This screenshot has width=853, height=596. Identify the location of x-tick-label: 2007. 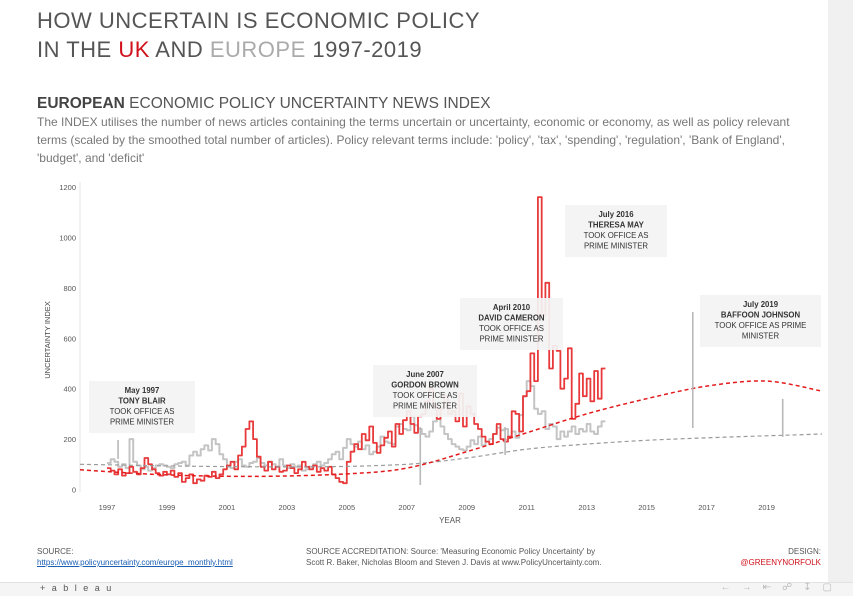
(406, 507).